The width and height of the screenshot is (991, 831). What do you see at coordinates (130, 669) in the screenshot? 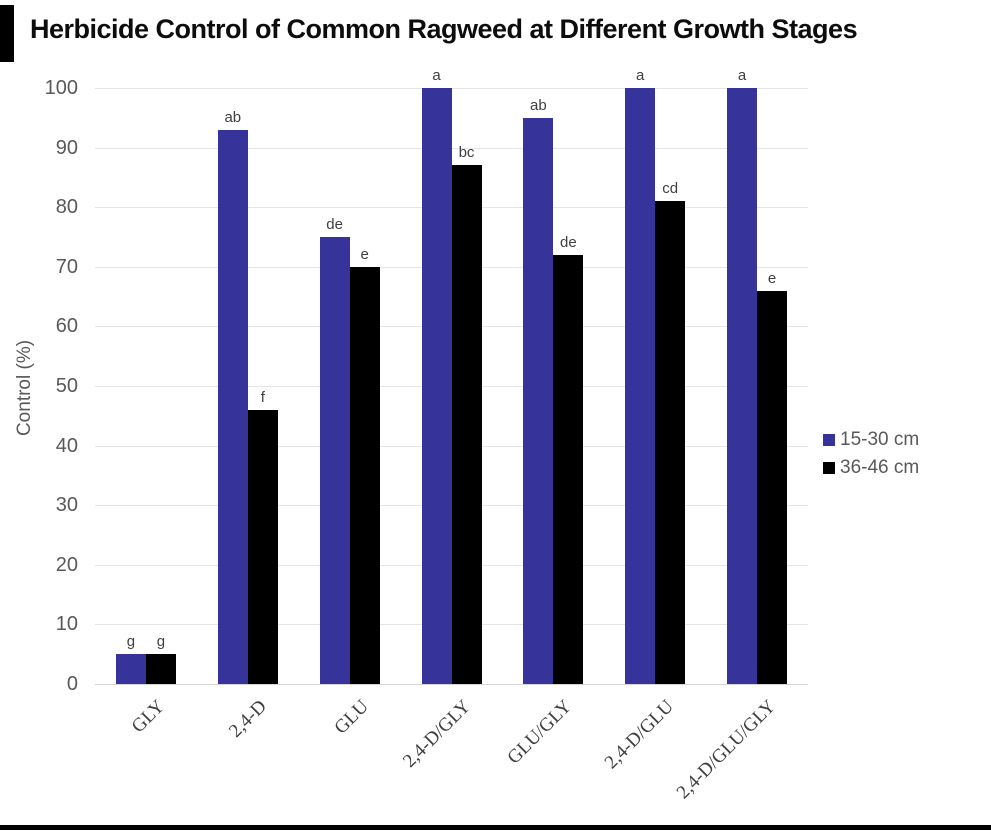
I see `bar-15-30-cm-gly` at bounding box center [130, 669].